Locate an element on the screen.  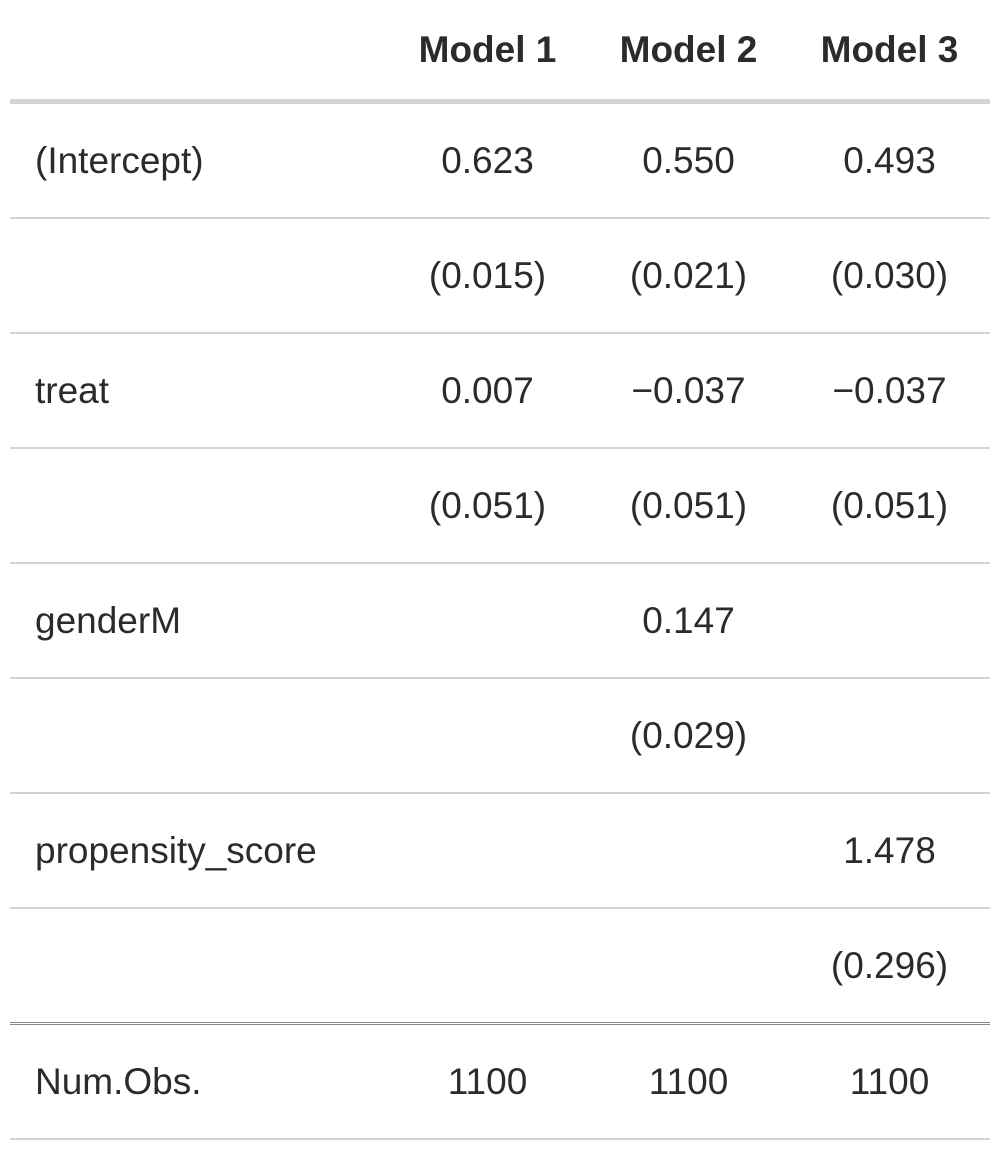
cell-model-2: (0.051) is located at coordinates (688, 506).